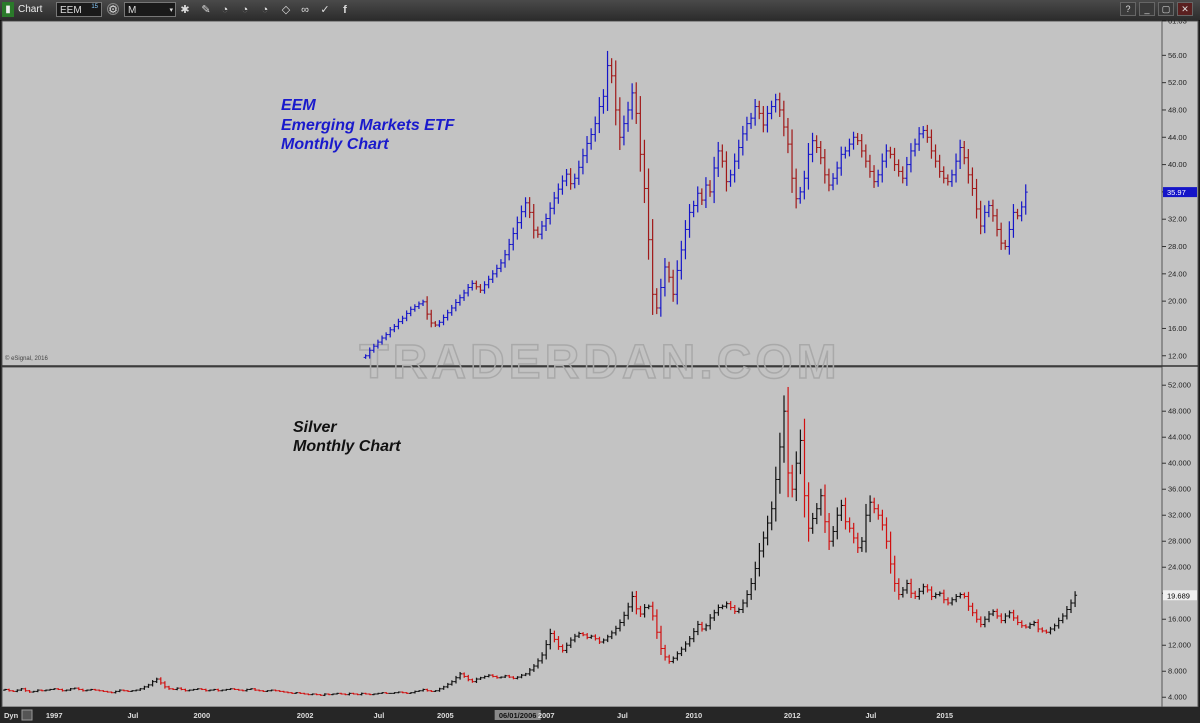 The image size is (1200, 723). What do you see at coordinates (54, 715) in the screenshot?
I see `x-tick-label: 1997` at bounding box center [54, 715].